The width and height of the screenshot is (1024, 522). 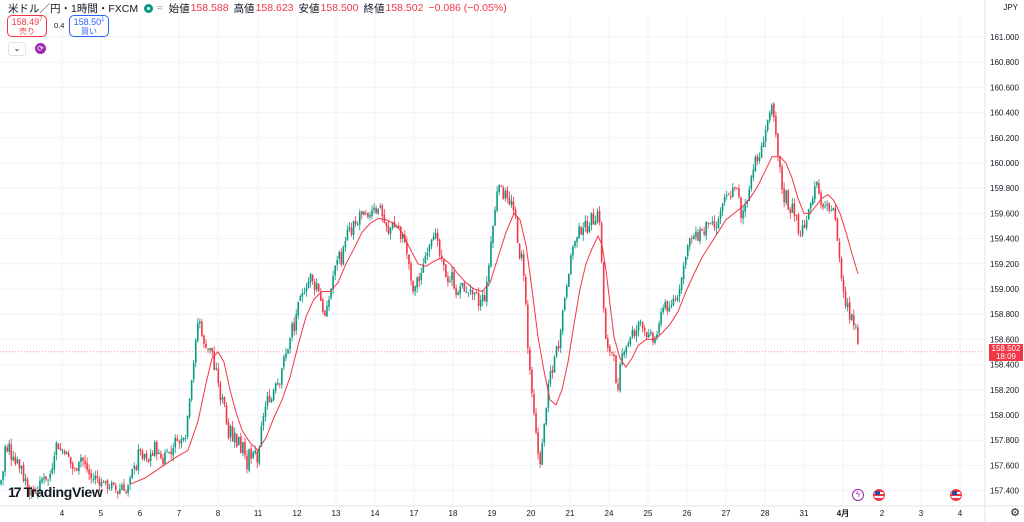 What do you see at coordinates (1004, 188) in the screenshot?
I see `y-tick-label: 159.800` at bounding box center [1004, 188].